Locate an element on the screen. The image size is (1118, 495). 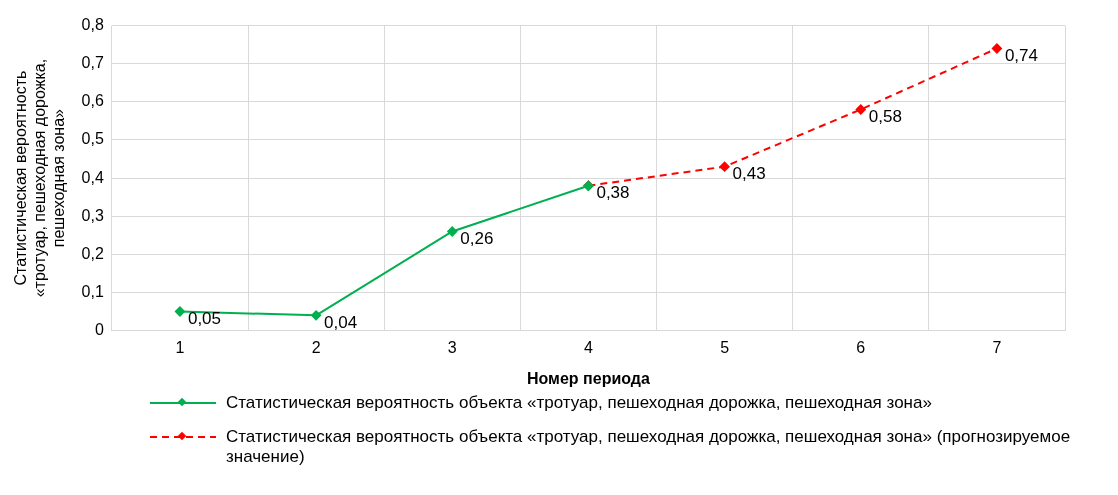
y-tick-label: 0,4 is located at coordinates (92, 177).